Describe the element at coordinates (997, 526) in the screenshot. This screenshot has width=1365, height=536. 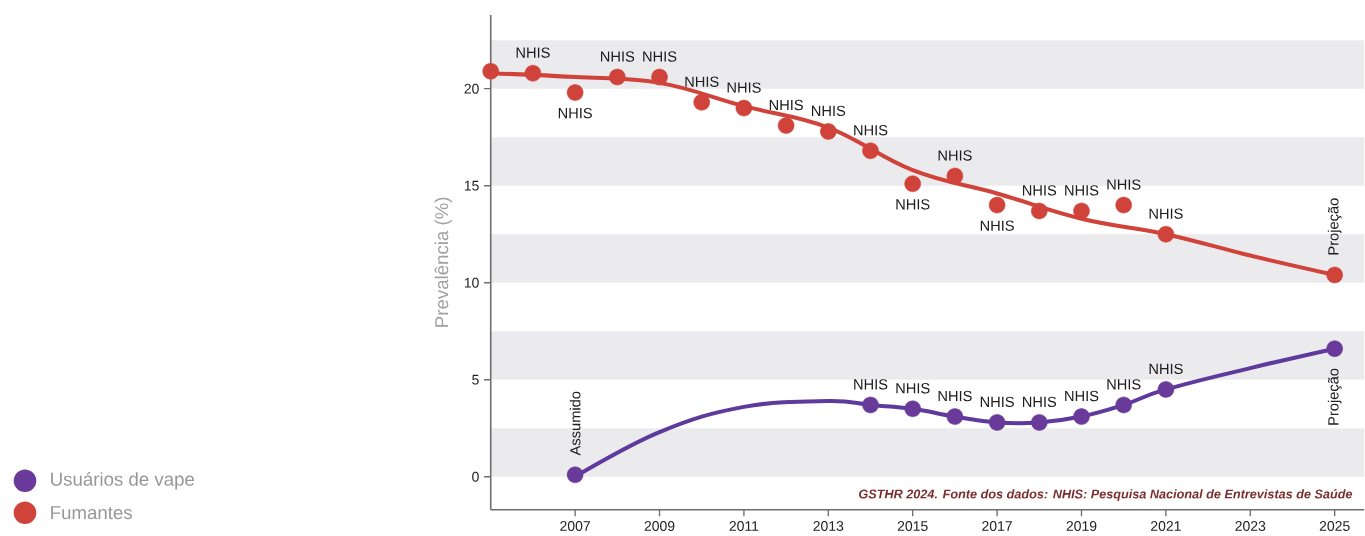
I see `x-tick-label: 2017` at that location.